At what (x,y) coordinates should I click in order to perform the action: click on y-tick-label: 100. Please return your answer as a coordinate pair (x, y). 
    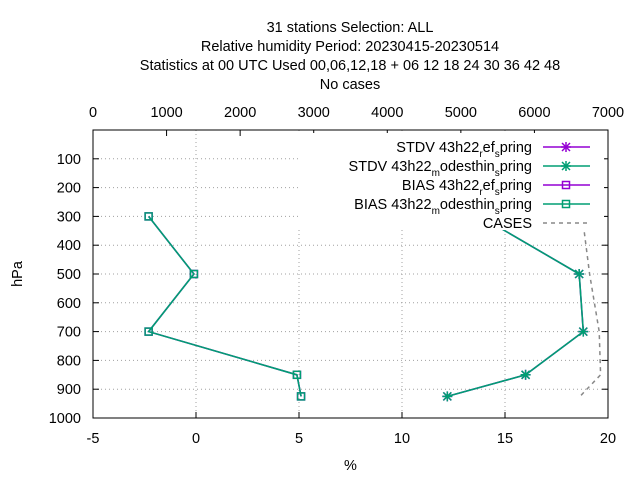
    Looking at the image, I should click on (69, 160).